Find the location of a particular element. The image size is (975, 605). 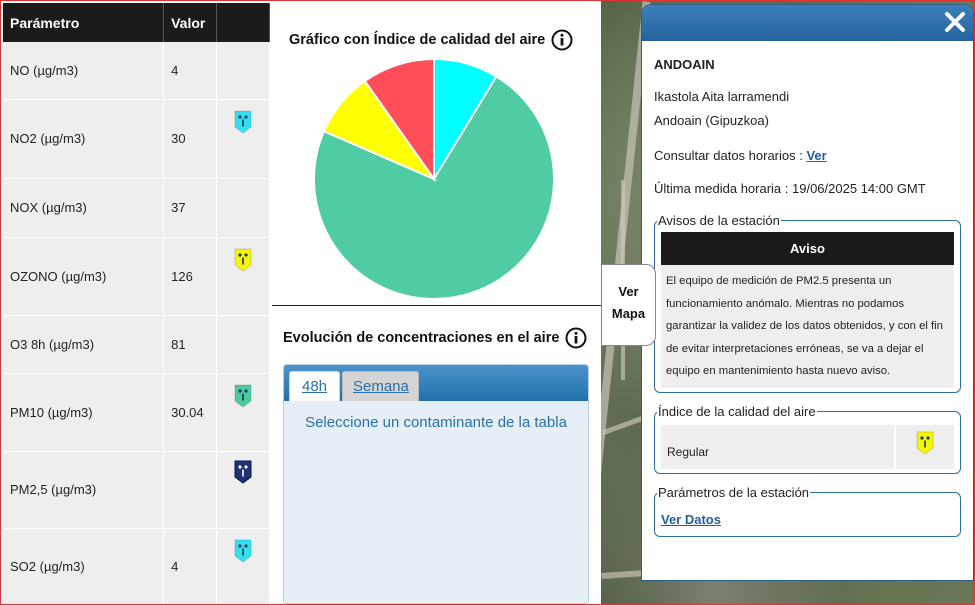

table-row: PM2,5 (µg/m3) is located at coordinates (136, 490).